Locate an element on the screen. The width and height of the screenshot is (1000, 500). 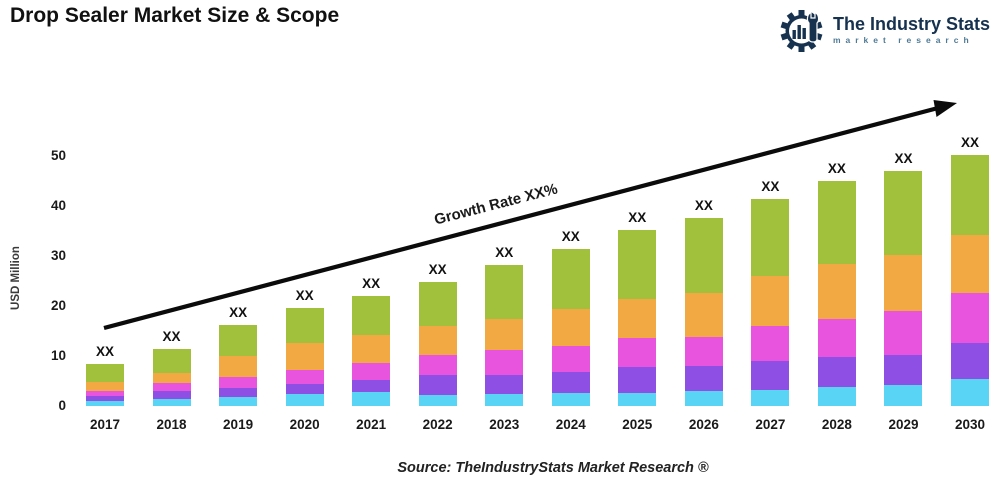
bar-2027-segment-magenta is located at coordinates (770, 343).